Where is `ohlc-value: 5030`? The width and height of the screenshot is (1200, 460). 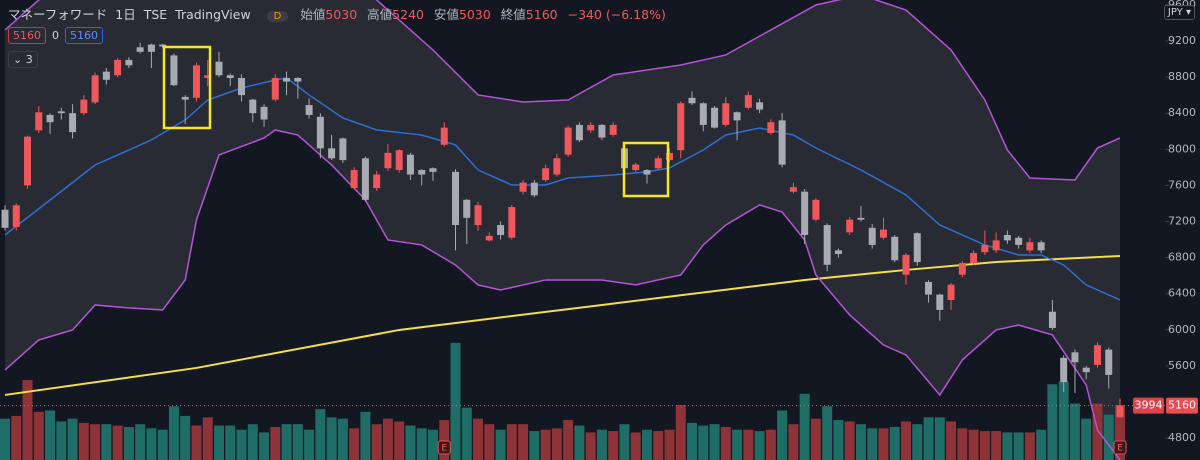 ohlc-value: 5030 is located at coordinates (341, 14).